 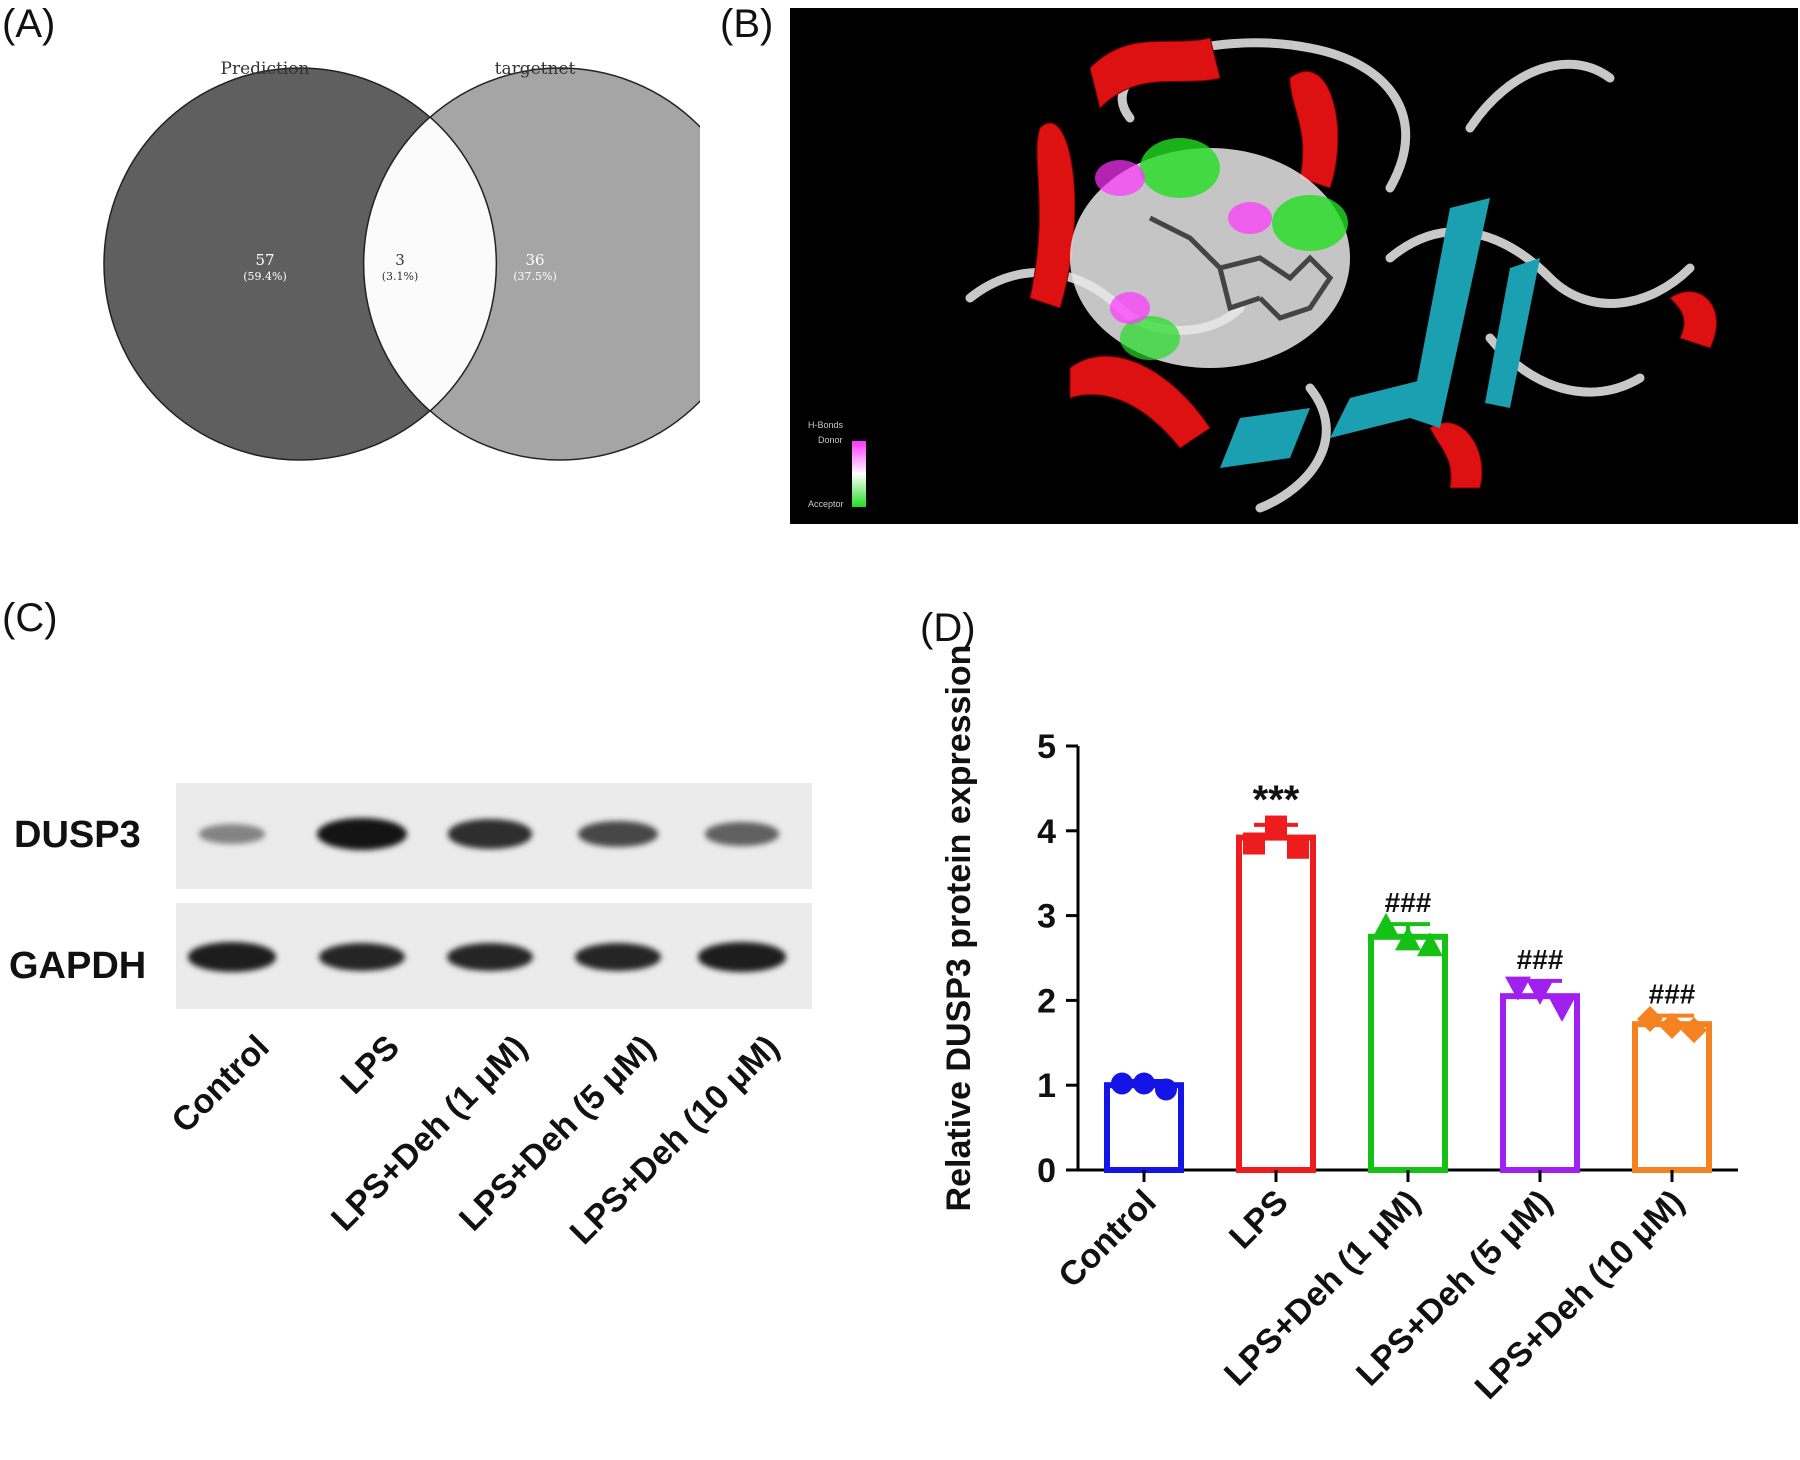 I want to click on x-tick-label-2: LPS, so click(x=1259, y=1220).